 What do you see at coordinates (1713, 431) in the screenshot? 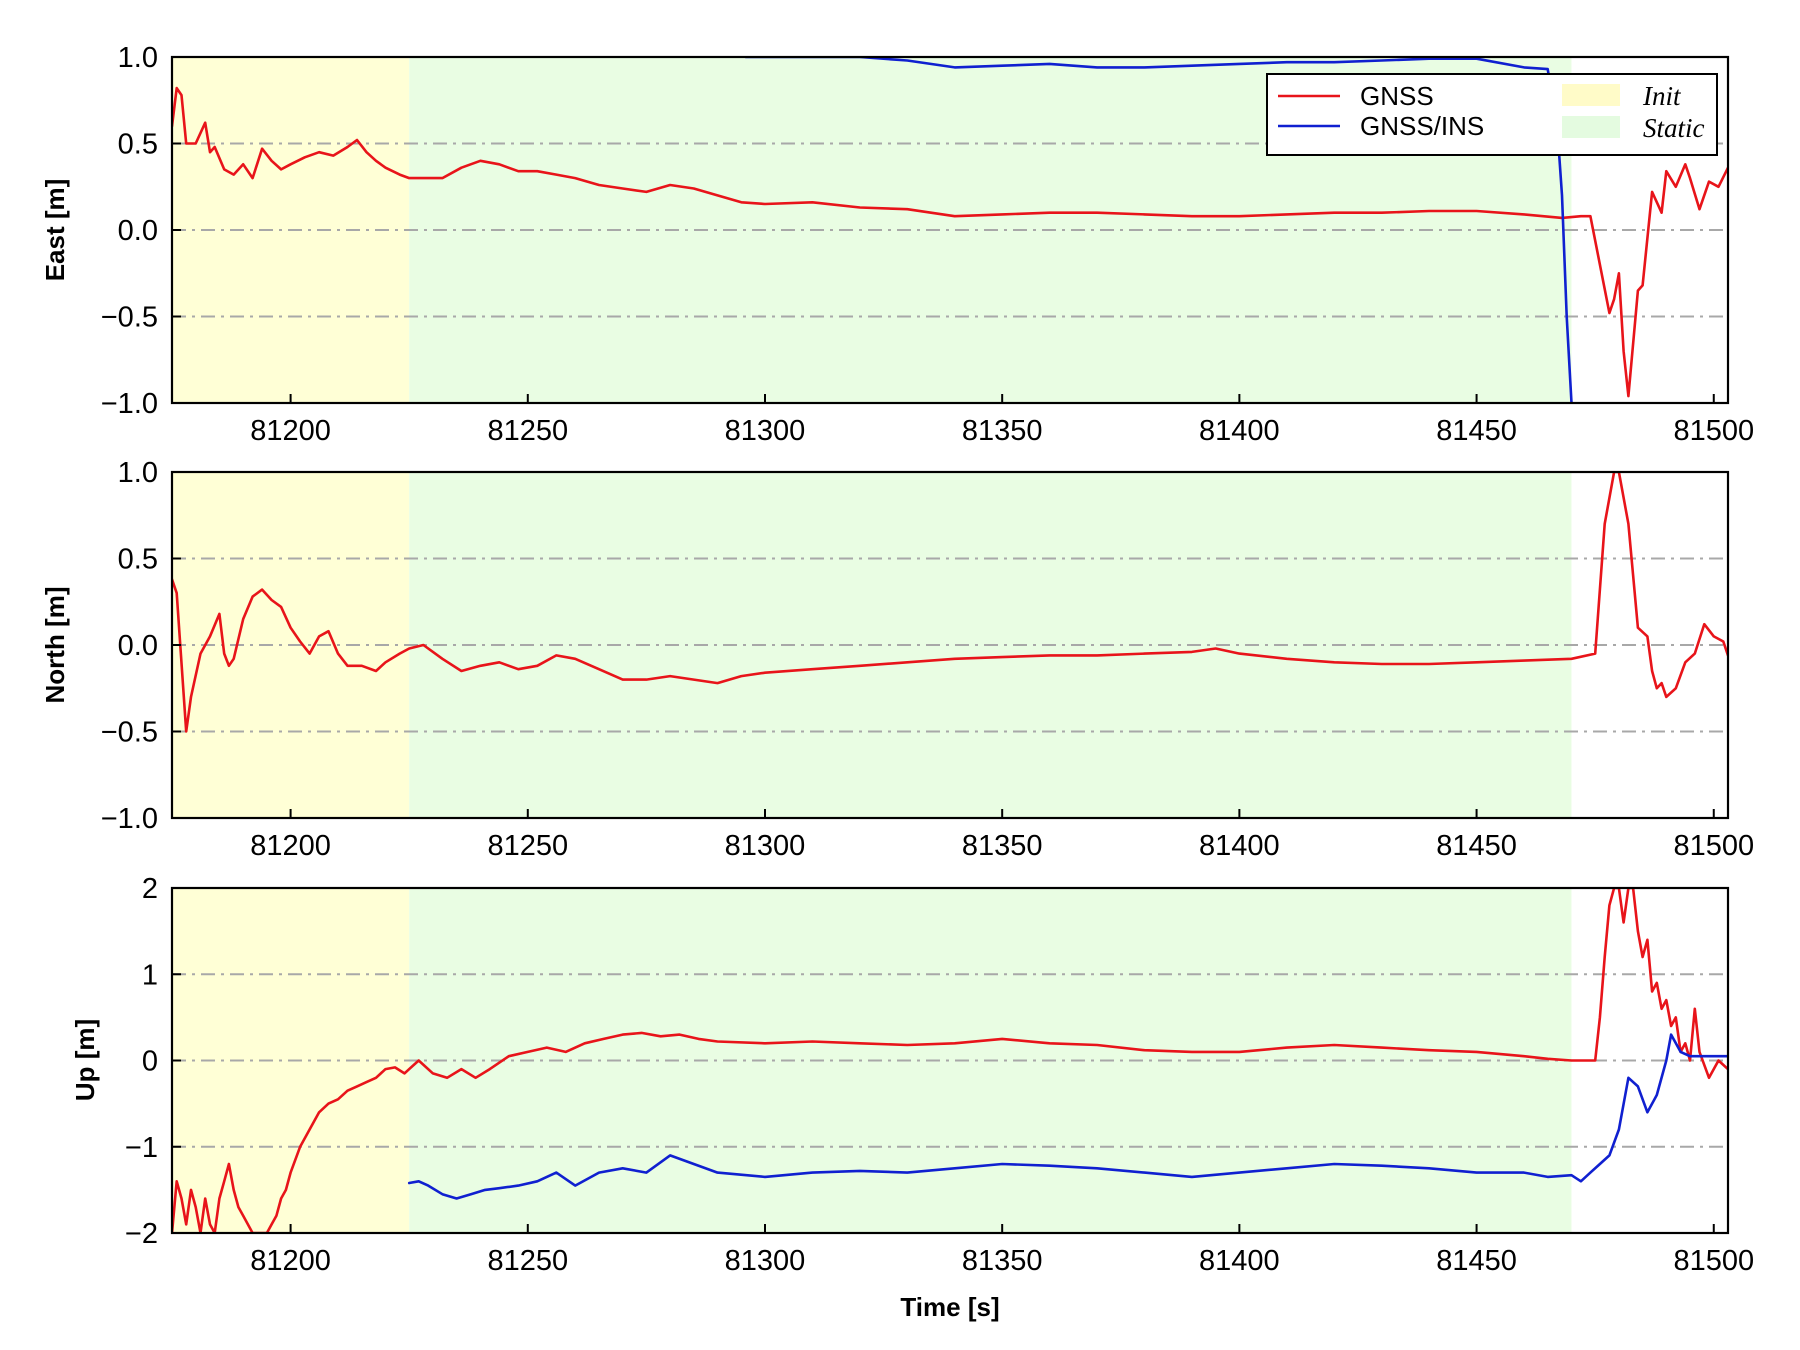
I see `east-xtick-label: 81500` at bounding box center [1713, 431].